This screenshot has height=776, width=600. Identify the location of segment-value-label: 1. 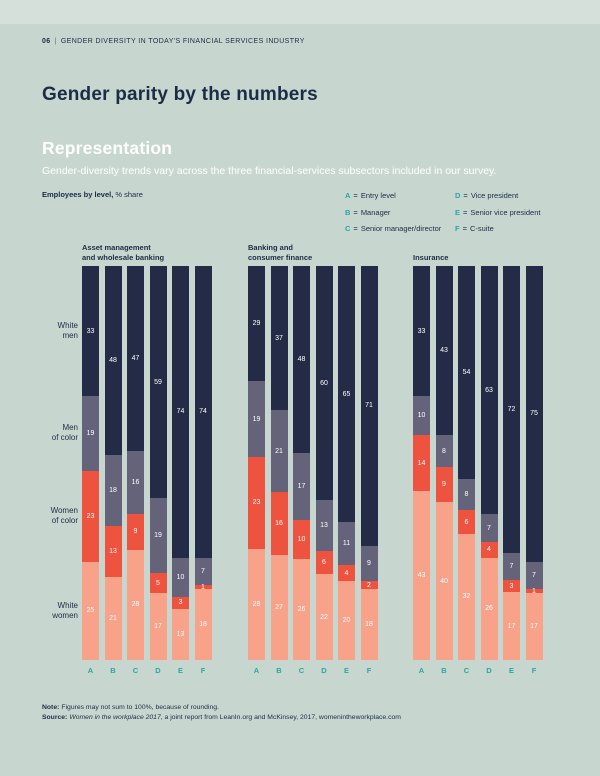
(203, 587).